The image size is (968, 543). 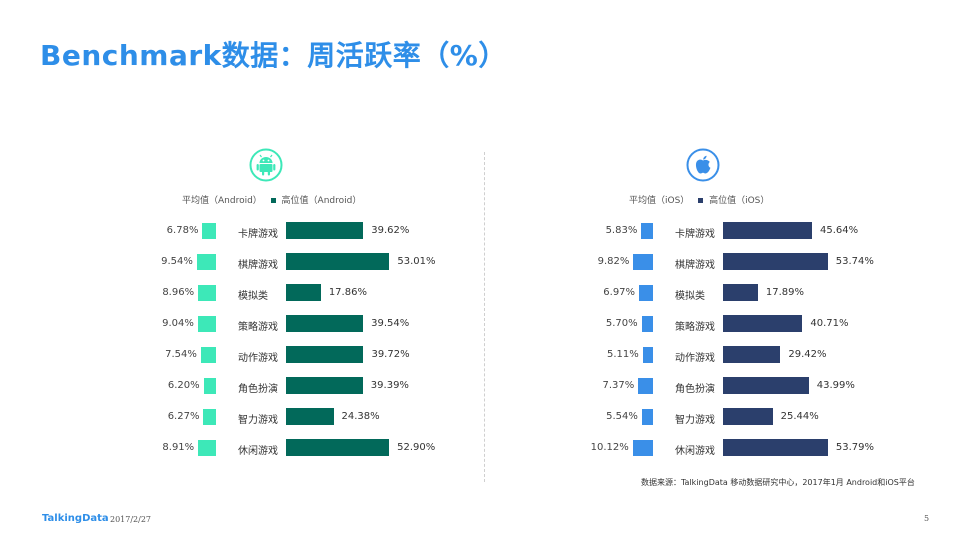 I want to click on high-value-label: 29.42%, so click(x=807, y=354).